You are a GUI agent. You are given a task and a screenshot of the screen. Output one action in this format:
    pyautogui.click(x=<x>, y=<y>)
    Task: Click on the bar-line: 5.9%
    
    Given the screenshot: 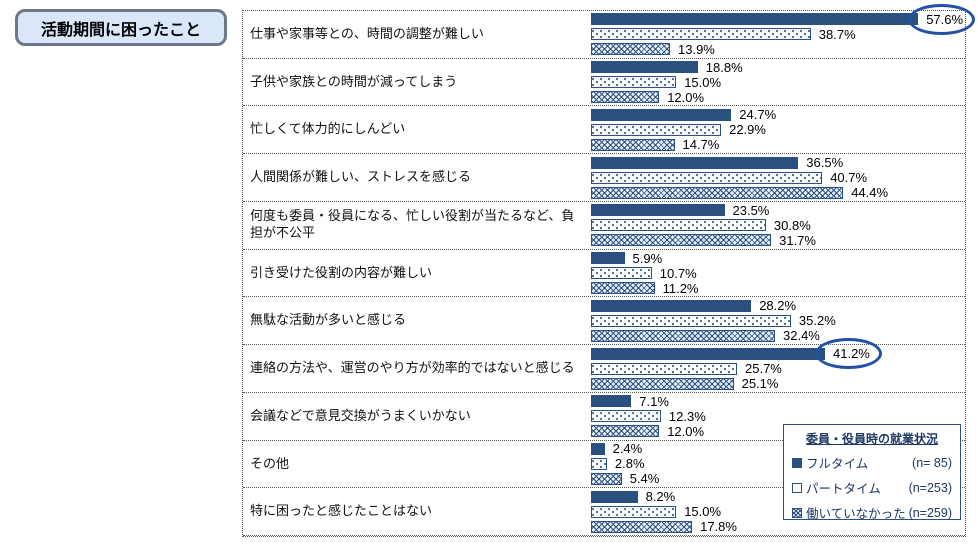 What is the action you would take?
    pyautogui.click(x=778, y=258)
    